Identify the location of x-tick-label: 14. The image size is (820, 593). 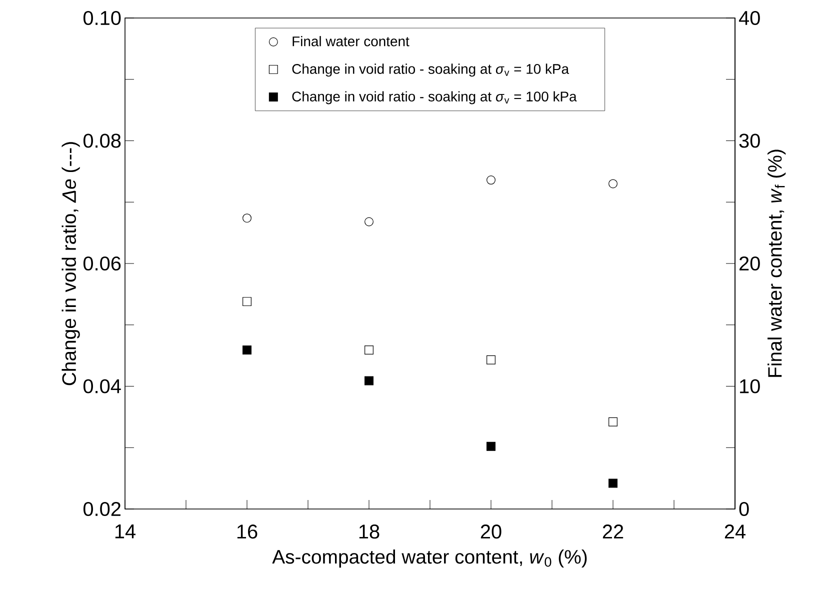
(125, 531).